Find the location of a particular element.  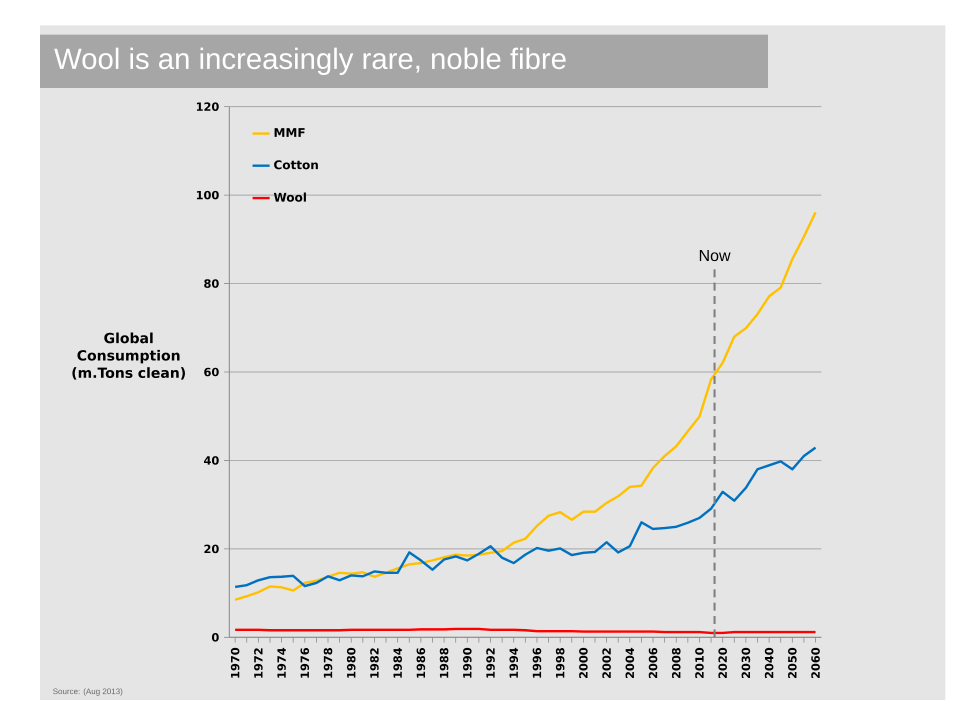

y-tick-label: 20 is located at coordinates (211, 549).